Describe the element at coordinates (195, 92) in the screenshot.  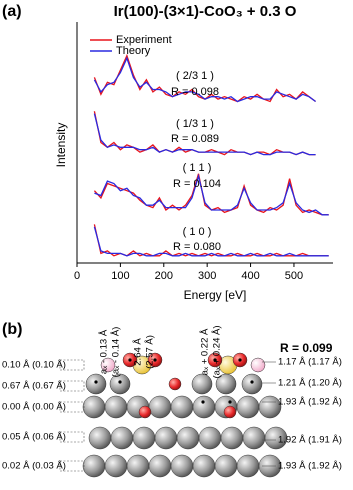
I see `annotation: R = 0.098` at that location.